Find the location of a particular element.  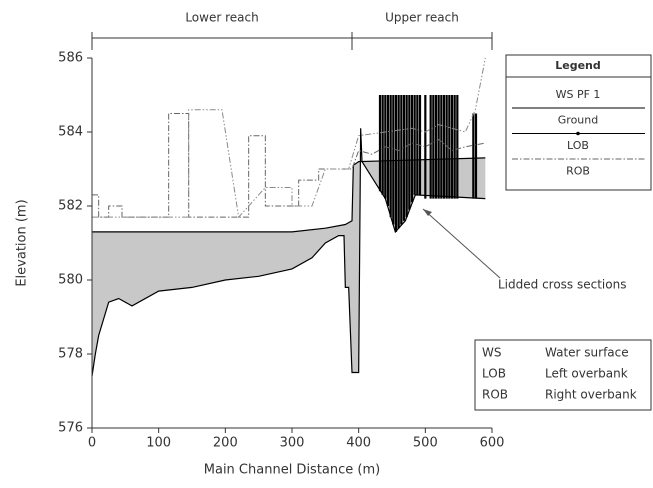

x-tick-label: 500 is located at coordinates (425, 443).